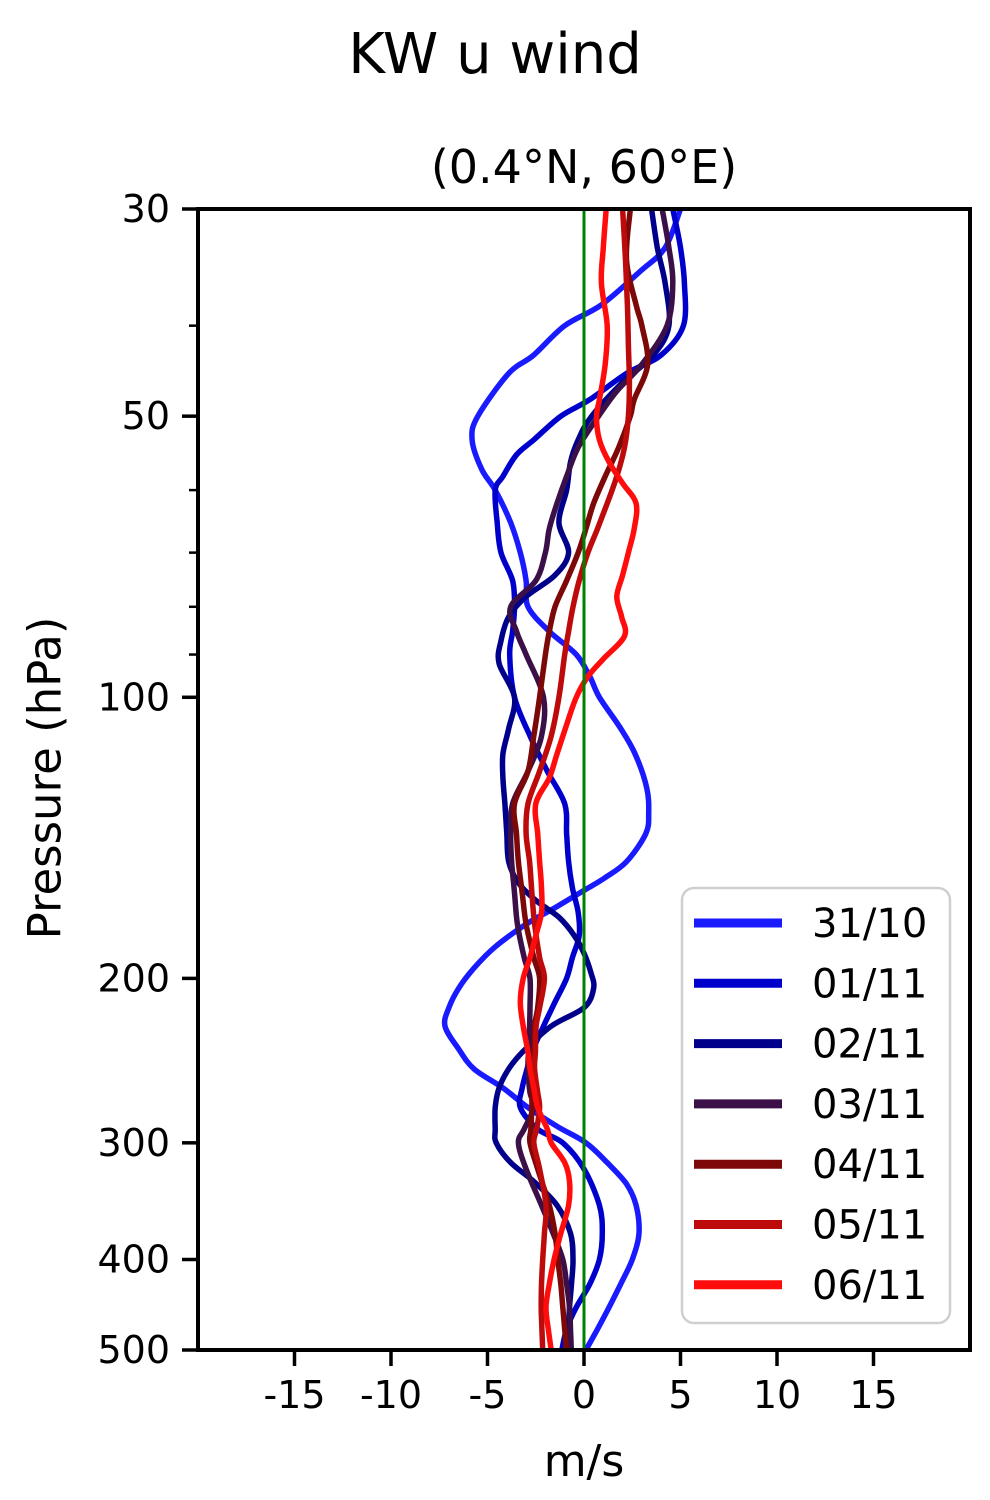 The width and height of the screenshot is (990, 1500). What do you see at coordinates (680, 1395) in the screenshot?
I see `x-tick-label: 5` at bounding box center [680, 1395].